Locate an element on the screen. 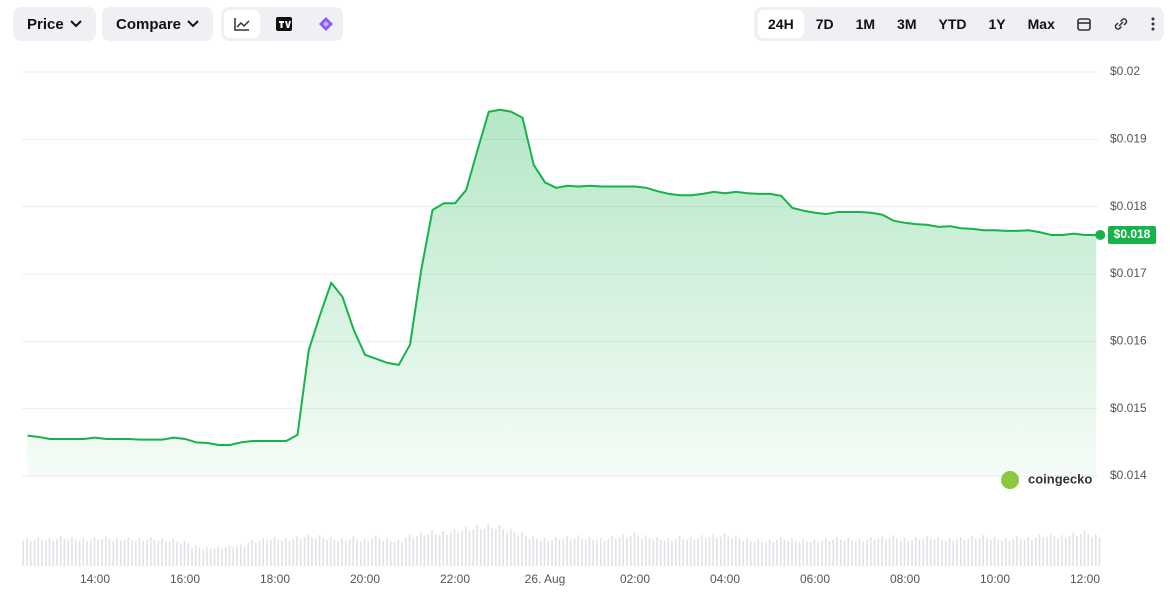 The image size is (1170, 596). price-tag is located at coordinates (1132, 234).